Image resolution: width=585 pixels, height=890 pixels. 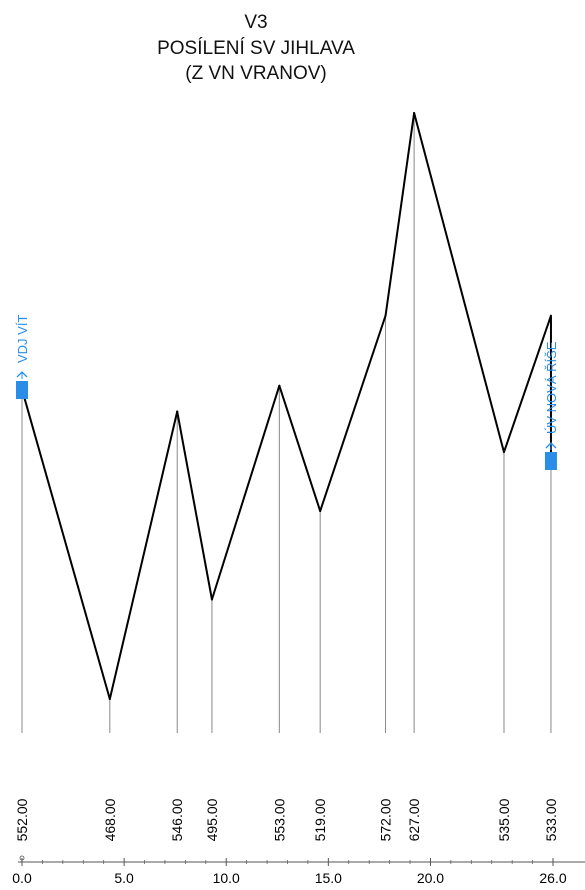 I want to click on x-axis: 0.0 5.0 10.0 15.0 20.0 26.0, so click(x=298, y=870).